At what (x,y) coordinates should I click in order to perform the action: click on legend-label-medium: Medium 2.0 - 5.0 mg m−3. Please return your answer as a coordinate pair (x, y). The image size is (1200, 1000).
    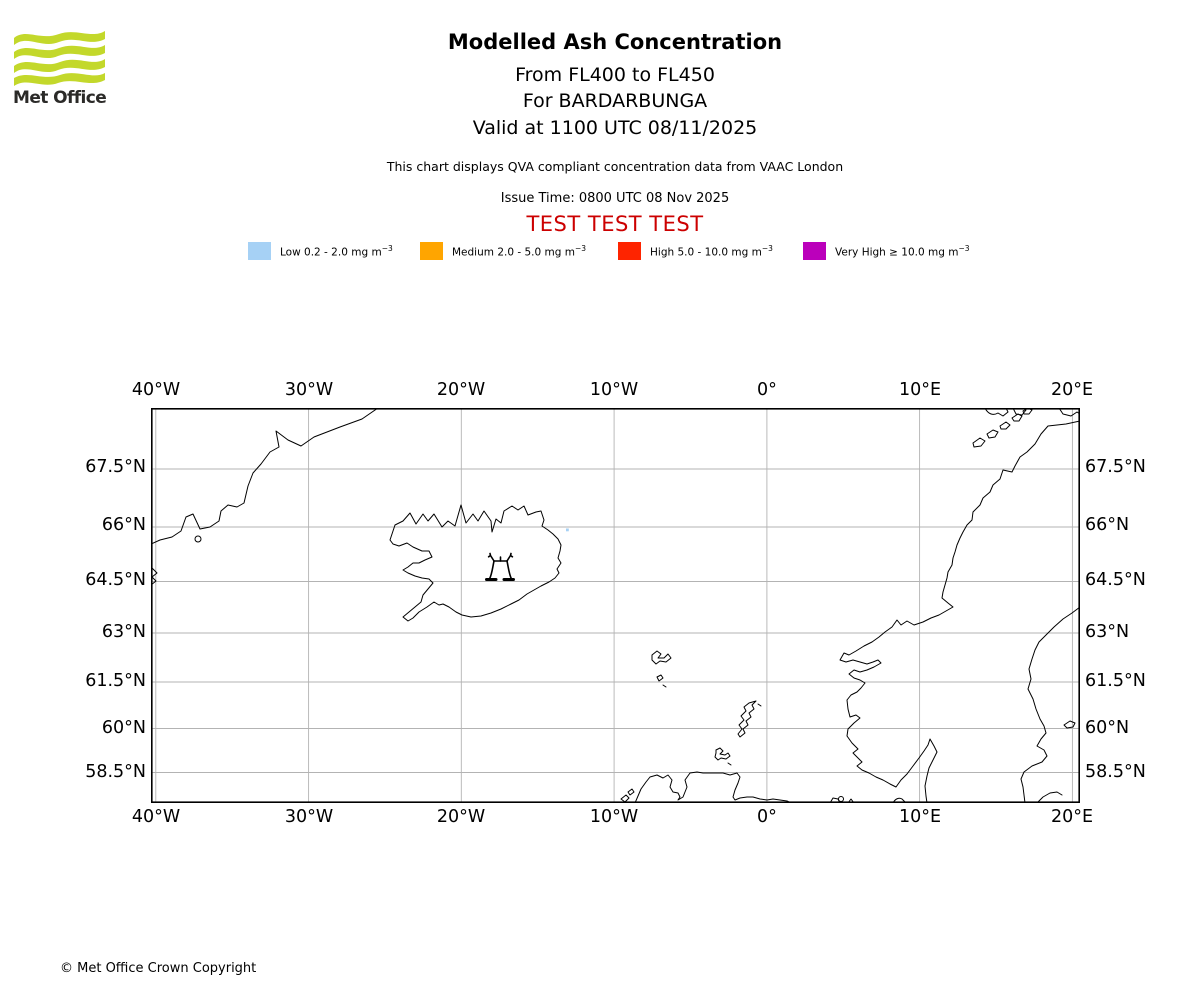
    Looking at the image, I should click on (519, 251).